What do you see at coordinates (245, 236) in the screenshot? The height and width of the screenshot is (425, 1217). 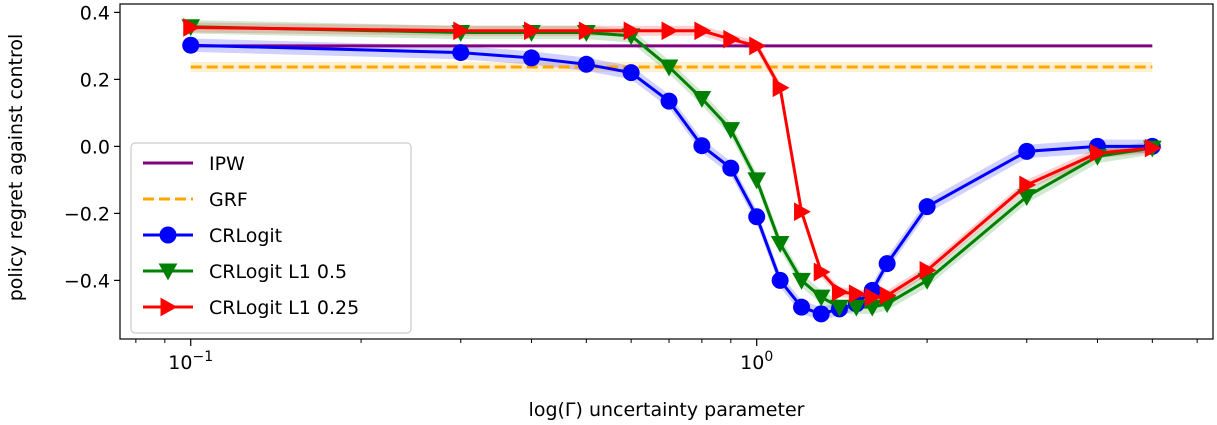 I see `legend-crlogit-label: CRLogit` at bounding box center [245, 236].